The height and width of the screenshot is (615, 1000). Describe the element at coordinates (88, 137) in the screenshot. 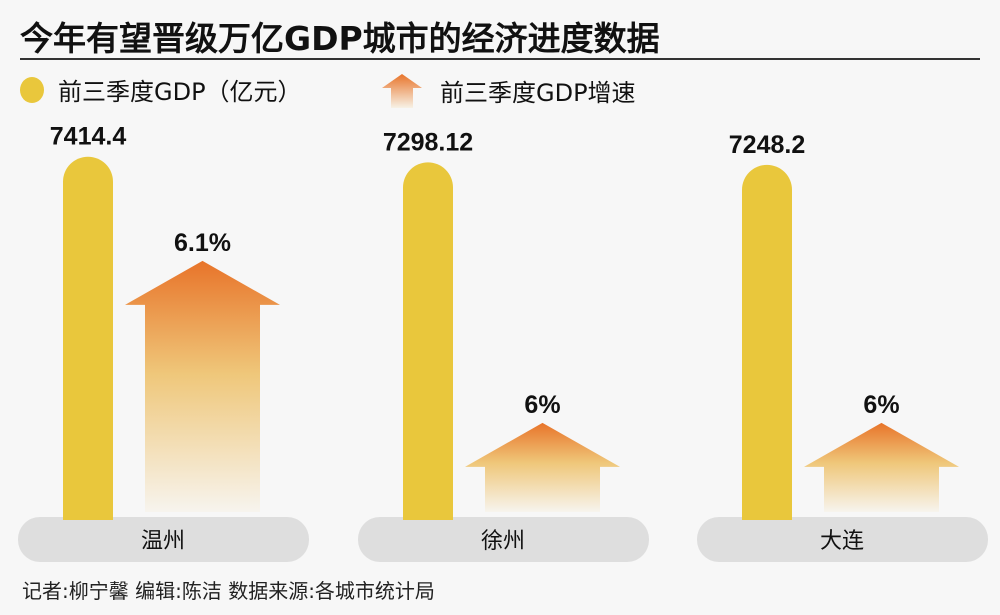

I see `gdp-value-label: 7414.4` at that location.